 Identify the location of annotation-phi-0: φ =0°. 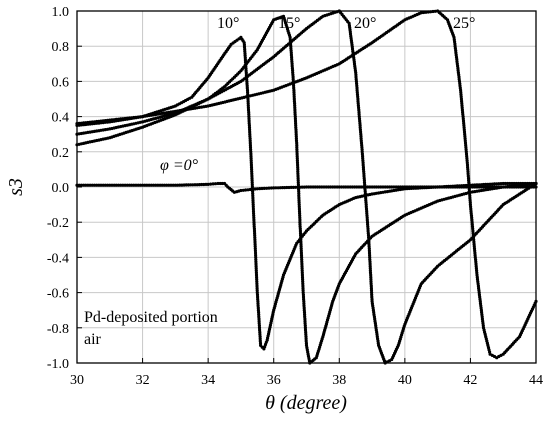
(179, 165).